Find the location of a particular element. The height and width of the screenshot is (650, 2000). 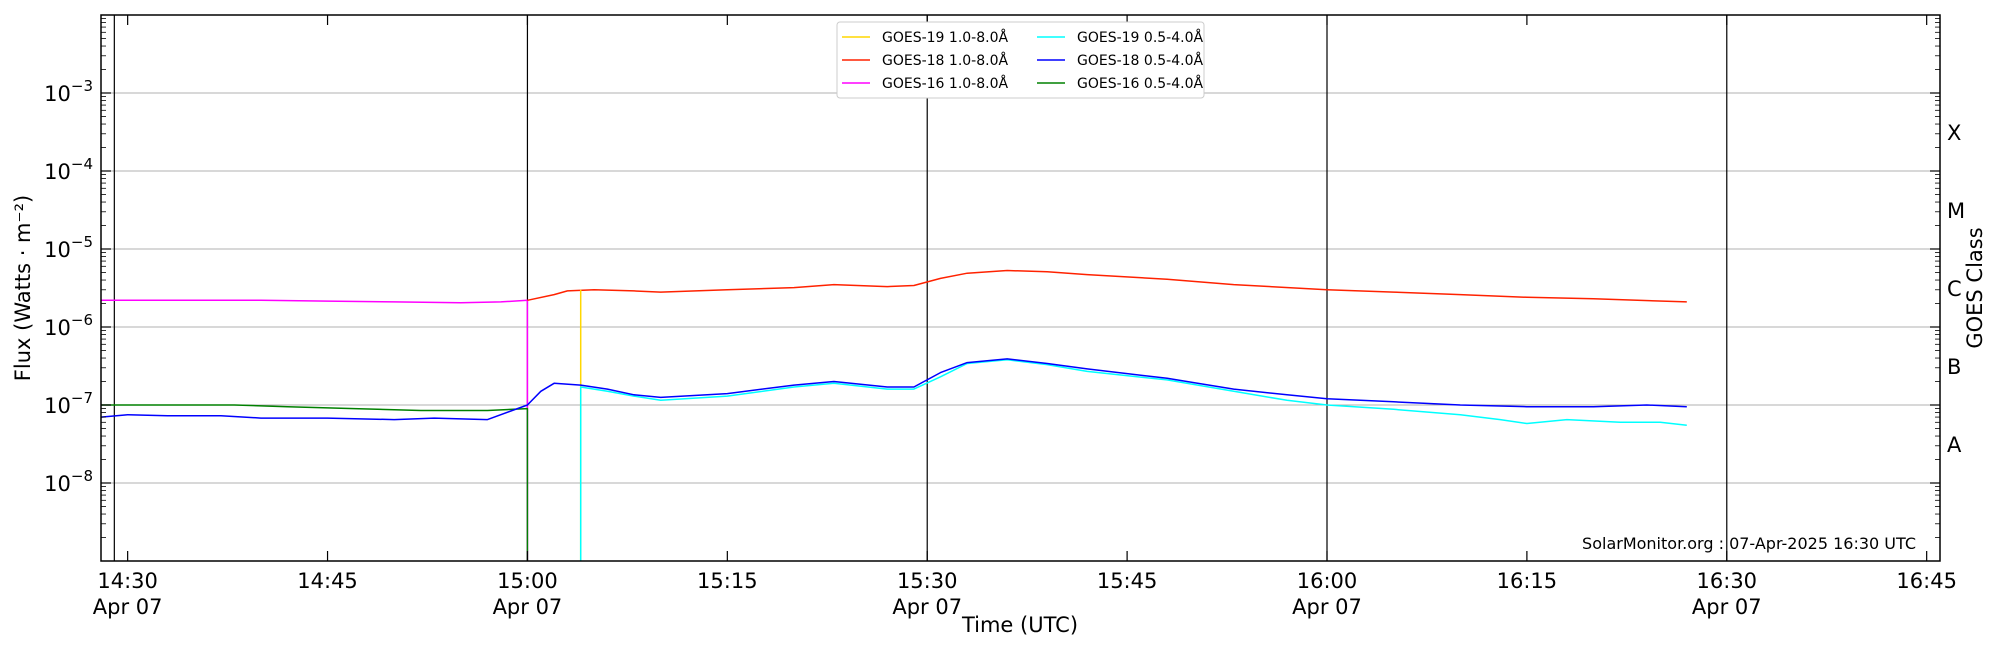

y-tick-exponent: −3 is located at coordinates (82, 86).